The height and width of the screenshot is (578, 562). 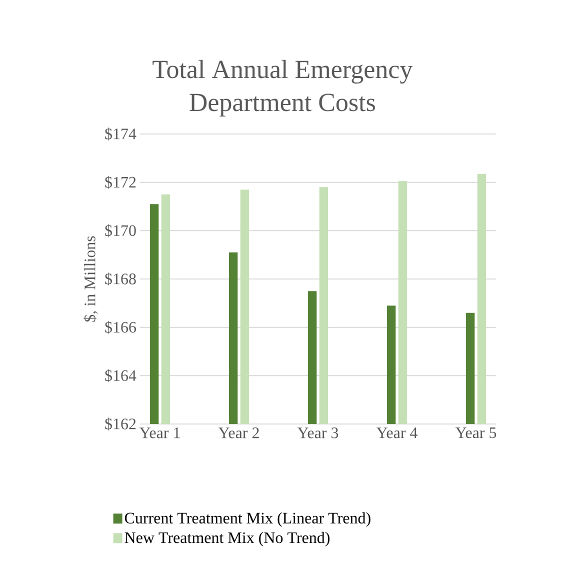 I want to click on chart-title: Total Annual Emergency Department Costs, so click(x=282, y=88).